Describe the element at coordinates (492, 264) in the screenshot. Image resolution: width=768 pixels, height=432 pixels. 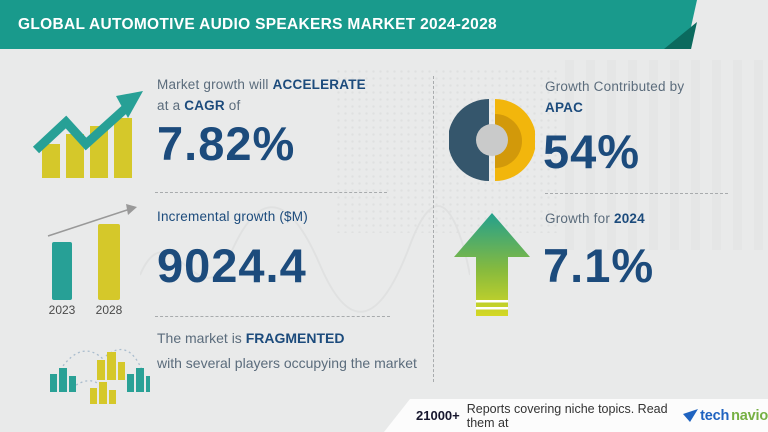
I see `up-arrow-icon` at that location.